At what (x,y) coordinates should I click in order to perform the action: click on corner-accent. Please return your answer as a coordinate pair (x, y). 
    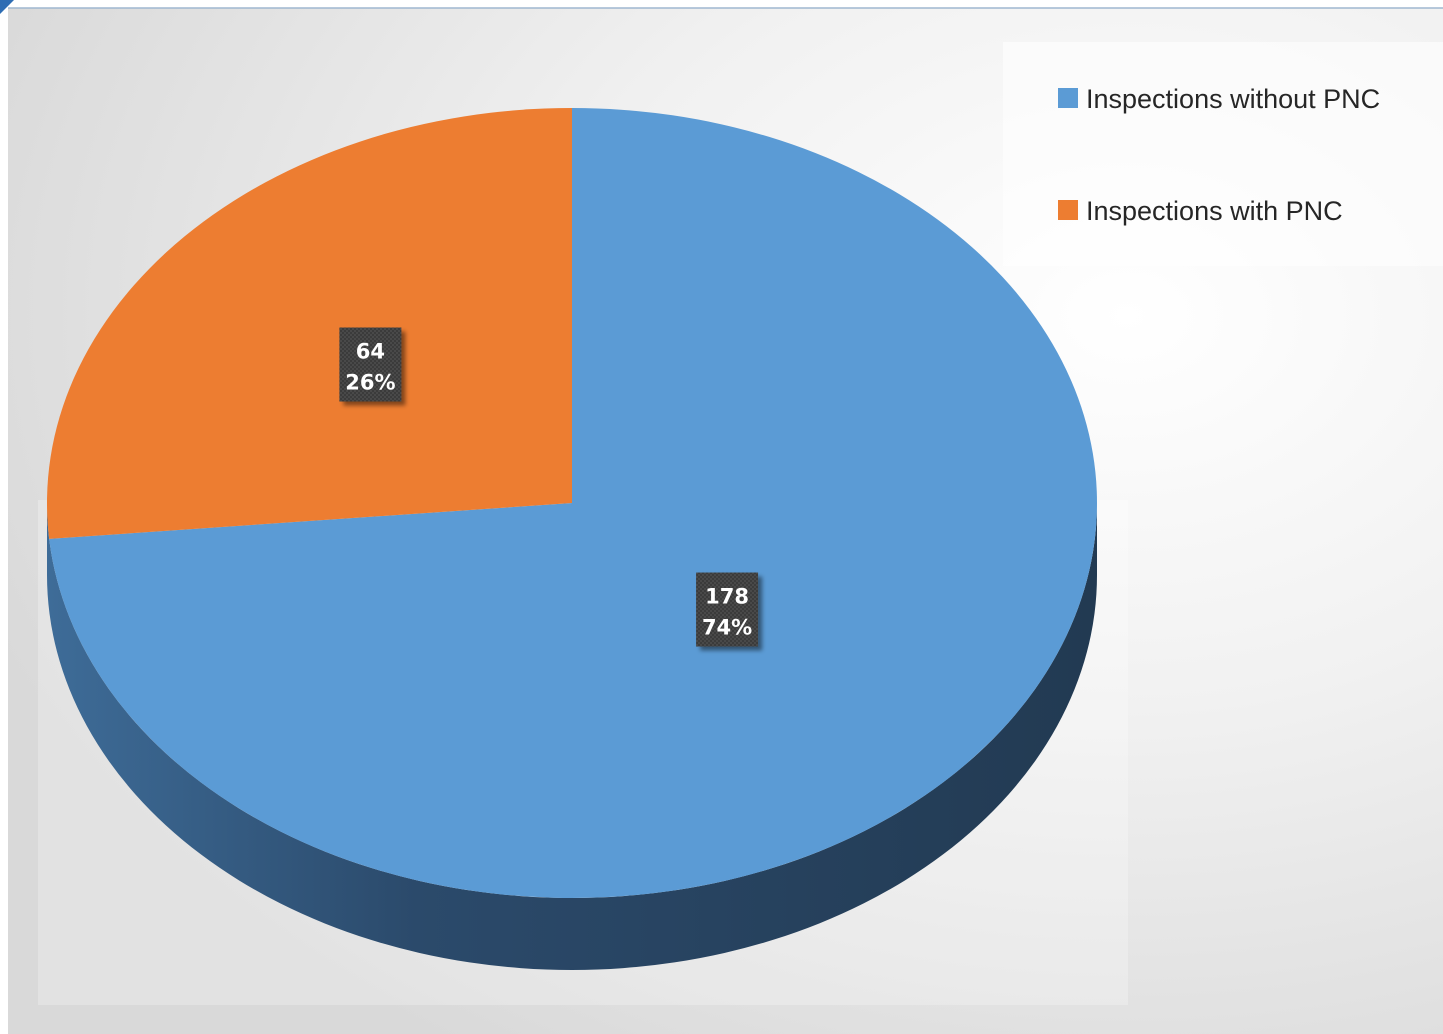
    Looking at the image, I should click on (7, 7).